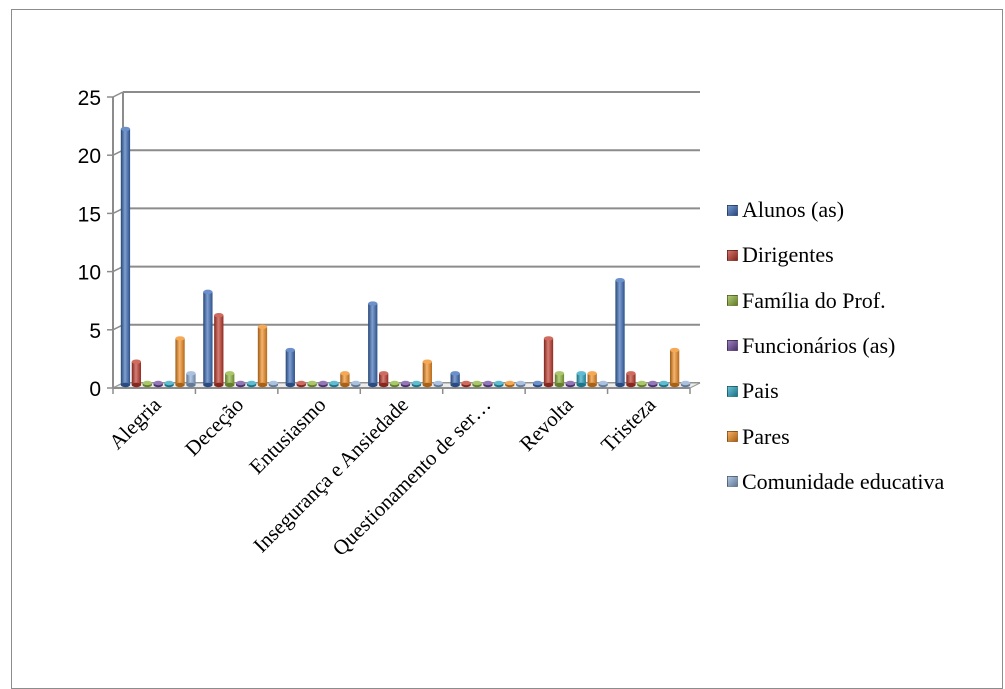 The height and width of the screenshot is (689, 1005). I want to click on y-tick-label: 0, so click(95, 389).